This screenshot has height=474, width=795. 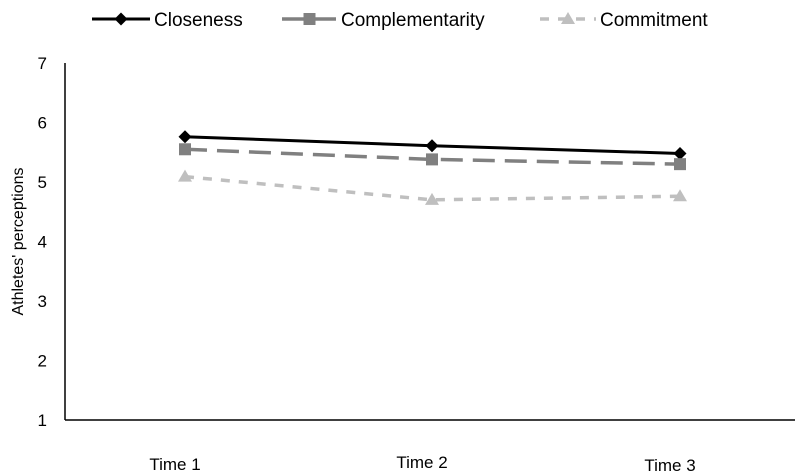 I want to click on legend-item: Commitment, so click(x=624, y=20).